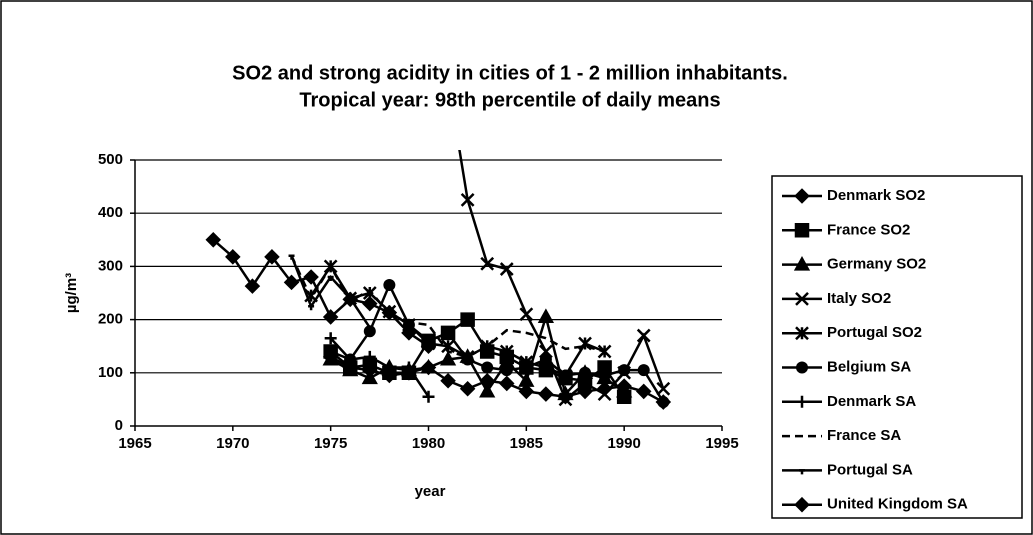 The width and height of the screenshot is (1033, 535). Describe the element at coordinates (71, 293) in the screenshot. I see `y-axis-label: µg/m³` at that location.